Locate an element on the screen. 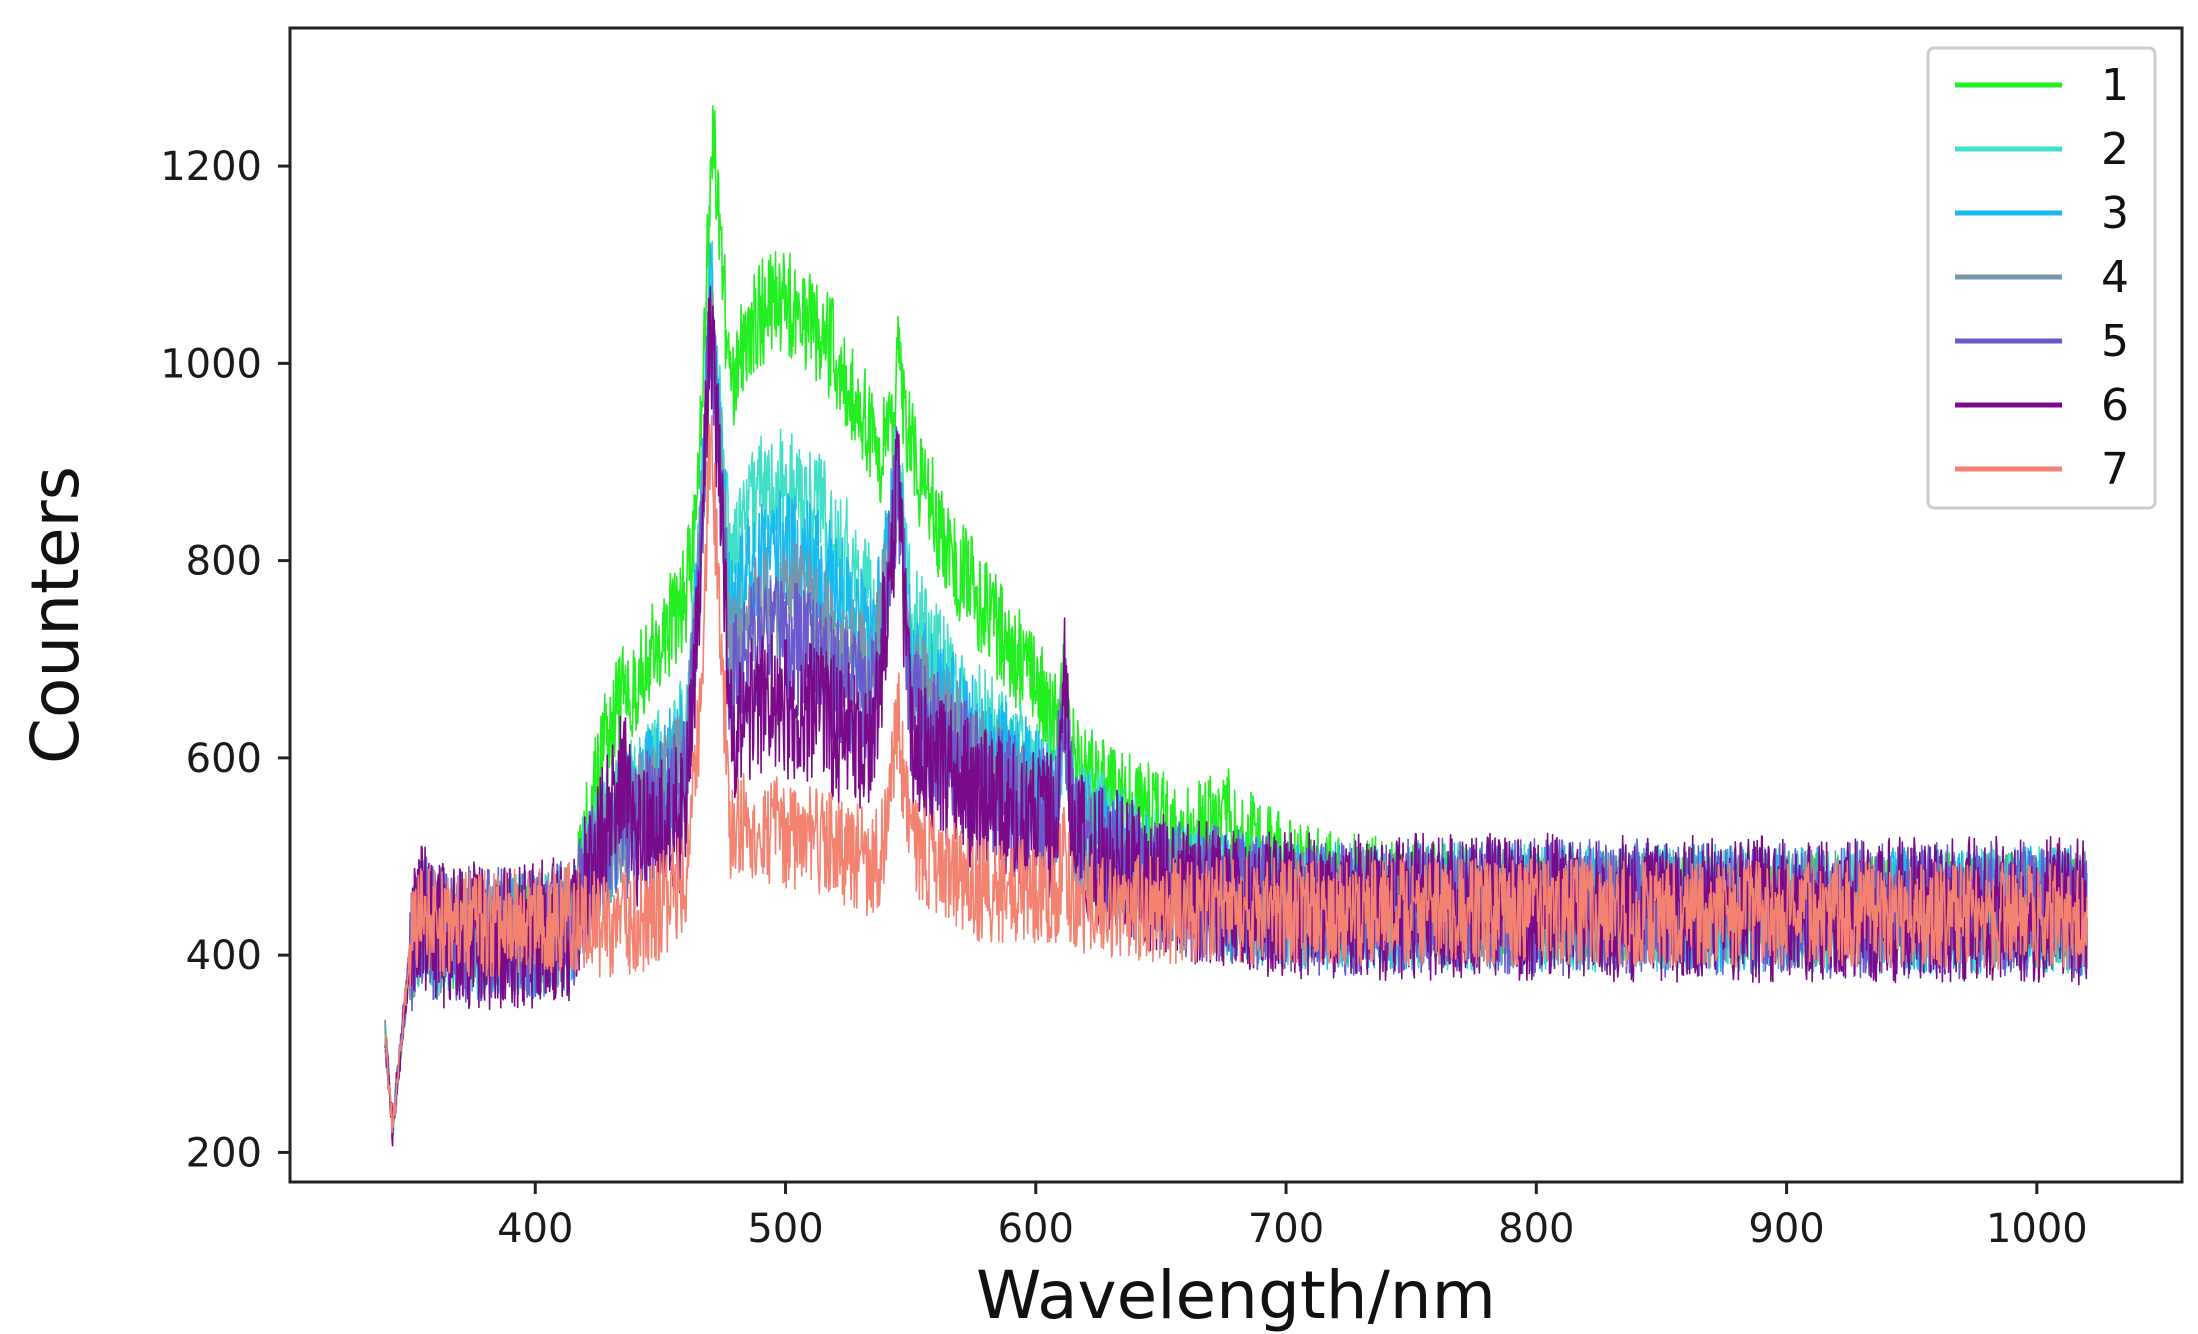  legend-label-5: 5 is located at coordinates (2115, 341).